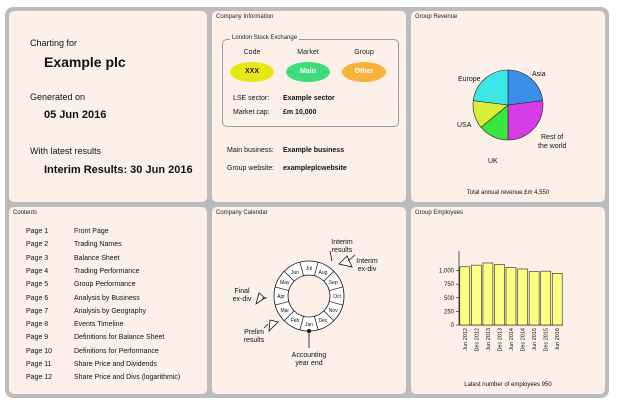 Image resolution: width=622 pixels, height=410 pixels. What do you see at coordinates (309, 98) in the screenshot?
I see `lse-sector-value: Example sector` at bounding box center [309, 98].